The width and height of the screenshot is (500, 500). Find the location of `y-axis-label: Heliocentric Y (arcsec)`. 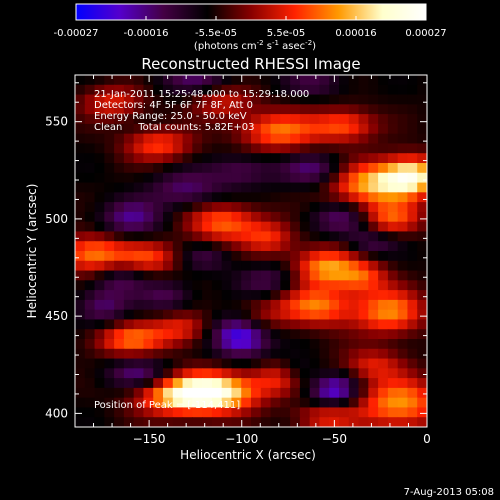

y-axis-label: Heliocentric Y (arcsec) is located at coordinates (32, 251).